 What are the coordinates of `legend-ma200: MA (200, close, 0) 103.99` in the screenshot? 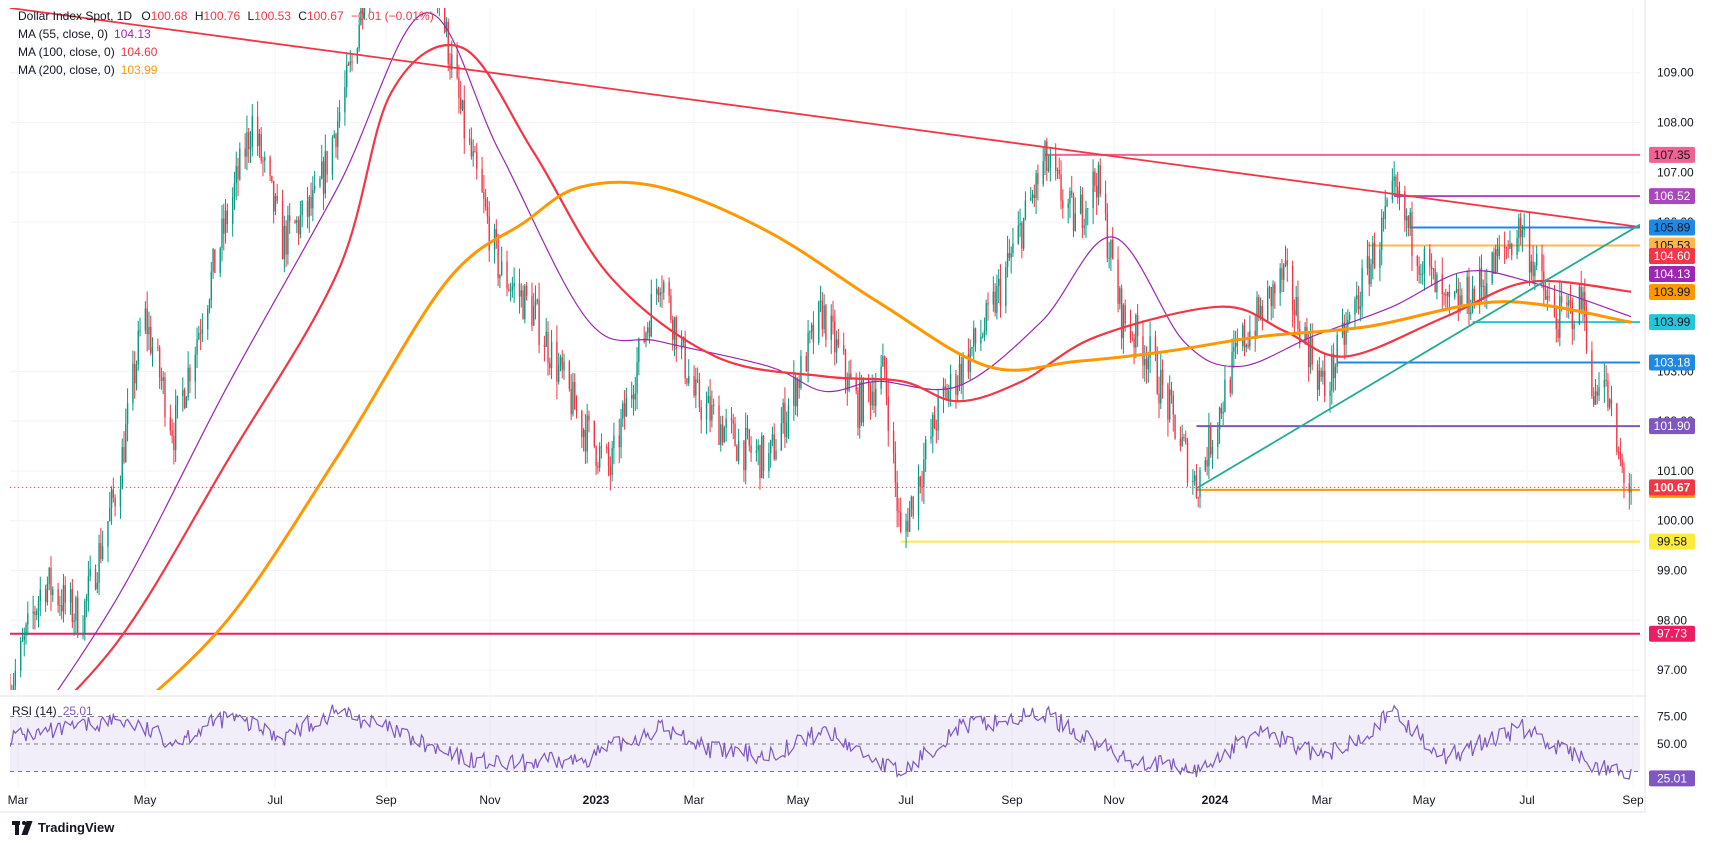 It's located at (226, 70).